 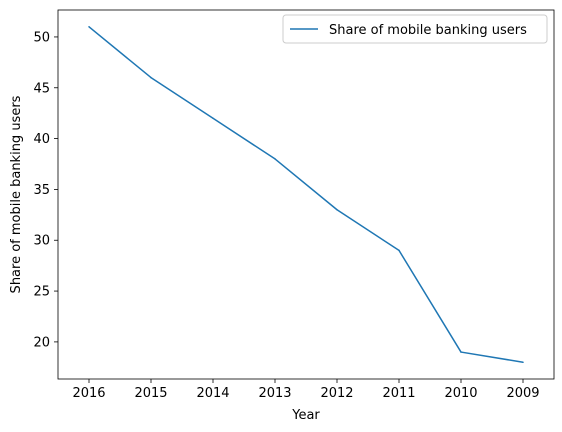 I want to click on y-tick-label: 45, so click(x=41, y=88).